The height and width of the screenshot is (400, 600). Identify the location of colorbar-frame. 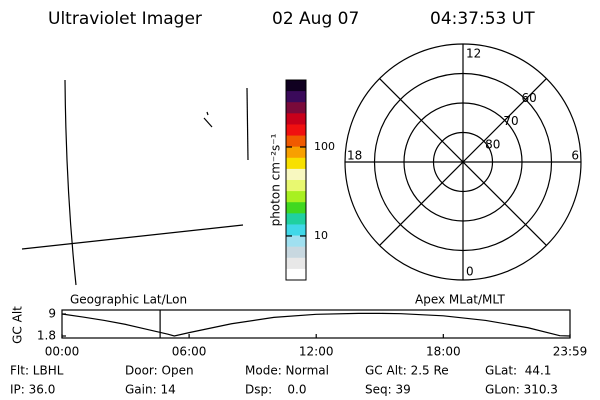
(296, 180).